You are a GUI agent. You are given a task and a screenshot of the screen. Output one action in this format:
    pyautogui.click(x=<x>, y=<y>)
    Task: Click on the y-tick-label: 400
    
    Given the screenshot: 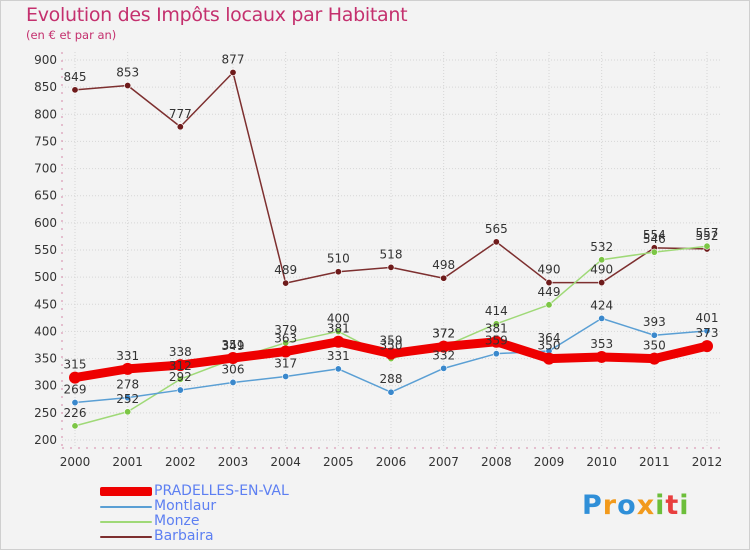 What is the action you would take?
    pyautogui.click(x=45, y=331)
    